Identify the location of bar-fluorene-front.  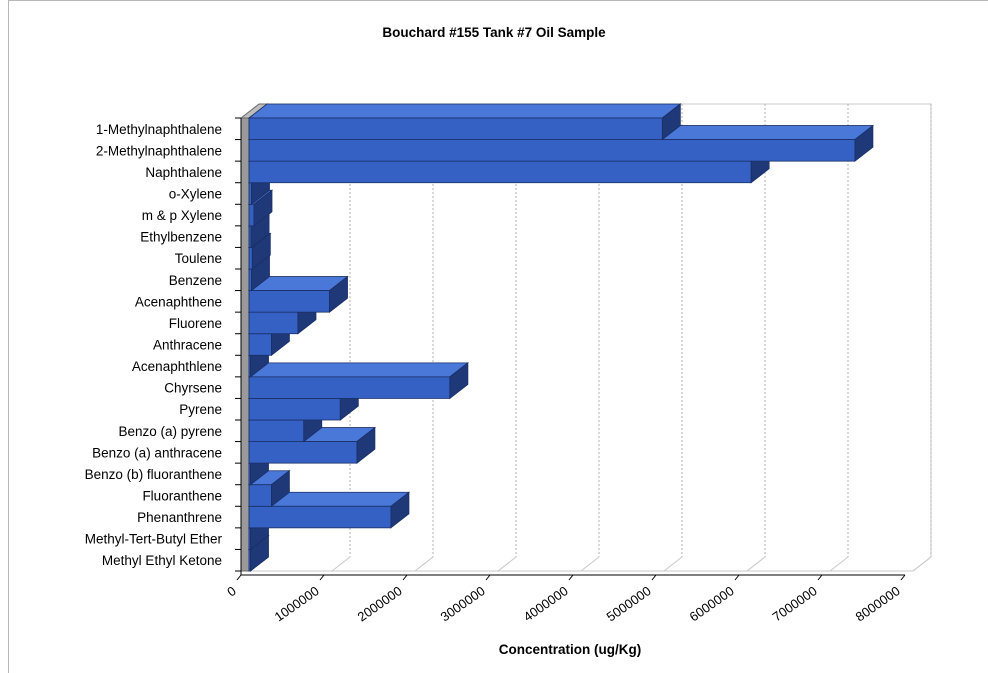
(273, 323).